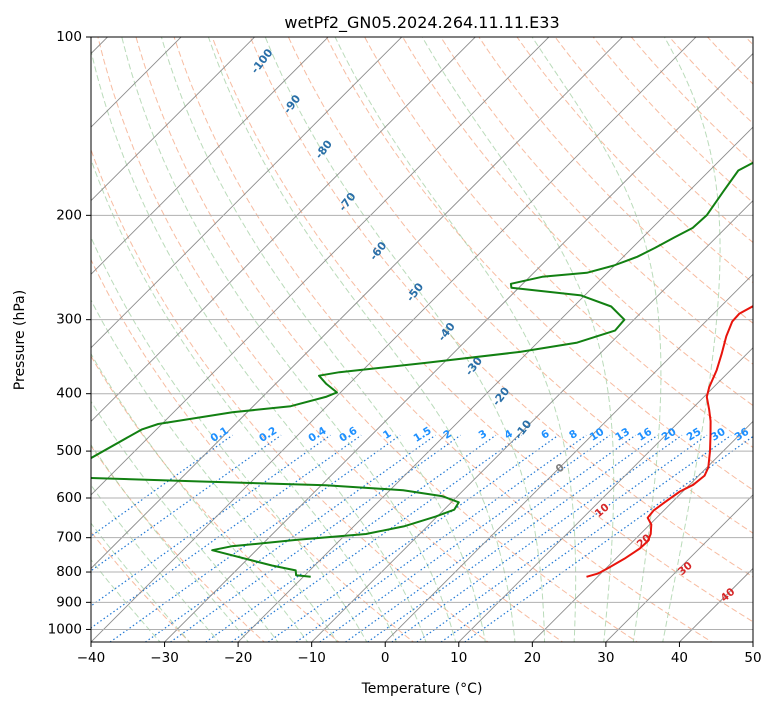 This screenshot has width=775, height=712. I want to click on y-tick-label: 400, so click(69, 394).